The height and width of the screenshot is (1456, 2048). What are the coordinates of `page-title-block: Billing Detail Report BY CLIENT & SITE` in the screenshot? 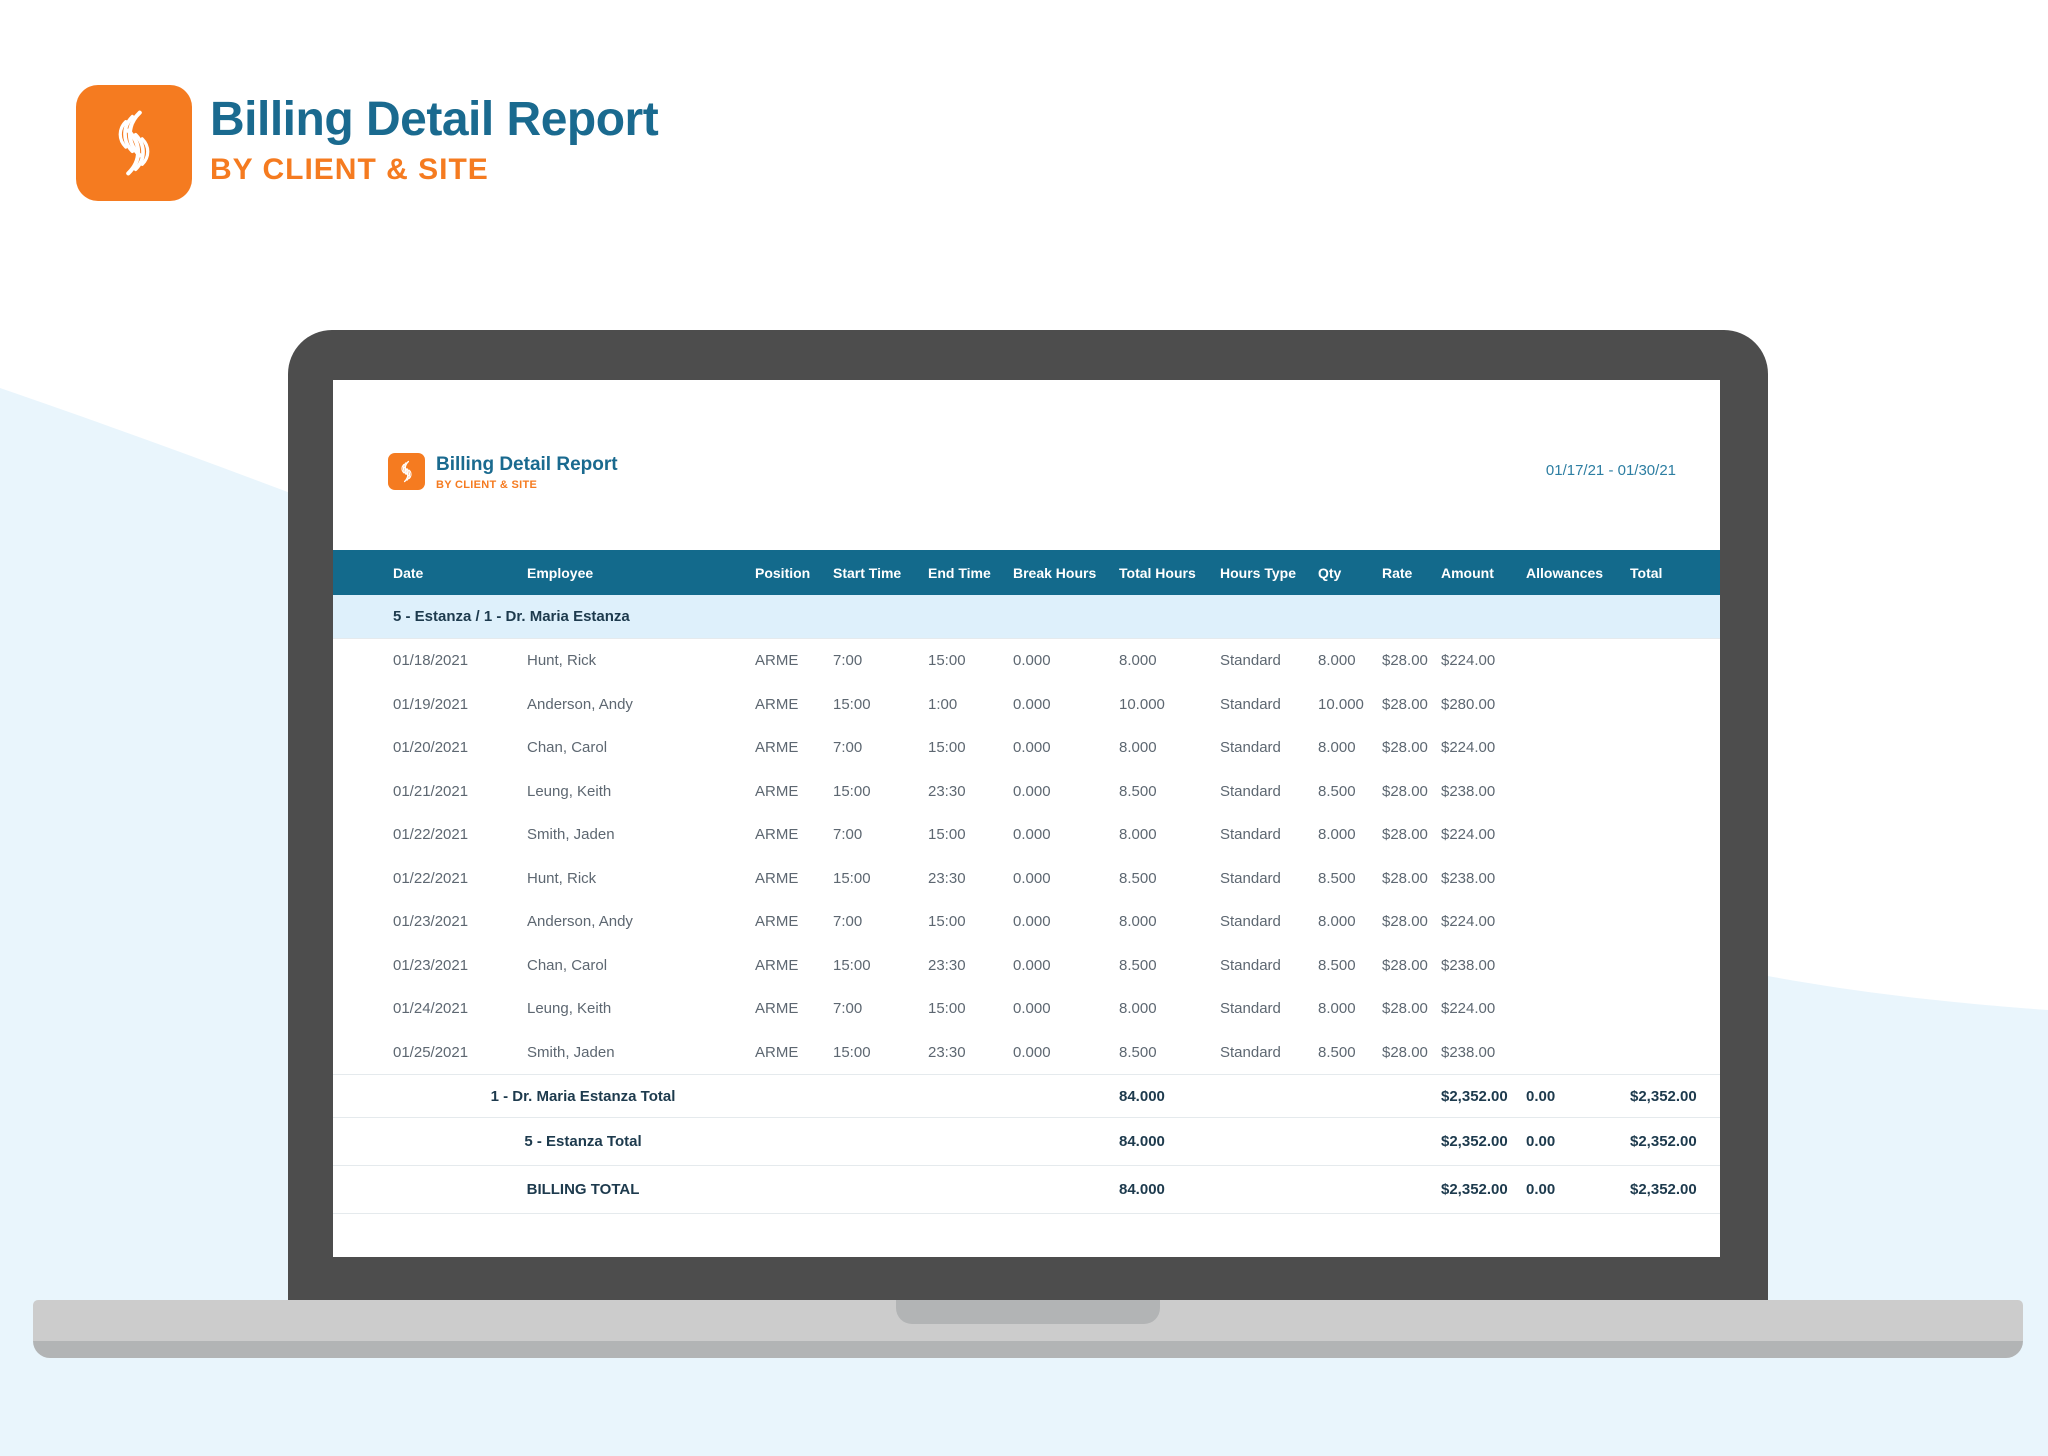 It's located at (434, 143).